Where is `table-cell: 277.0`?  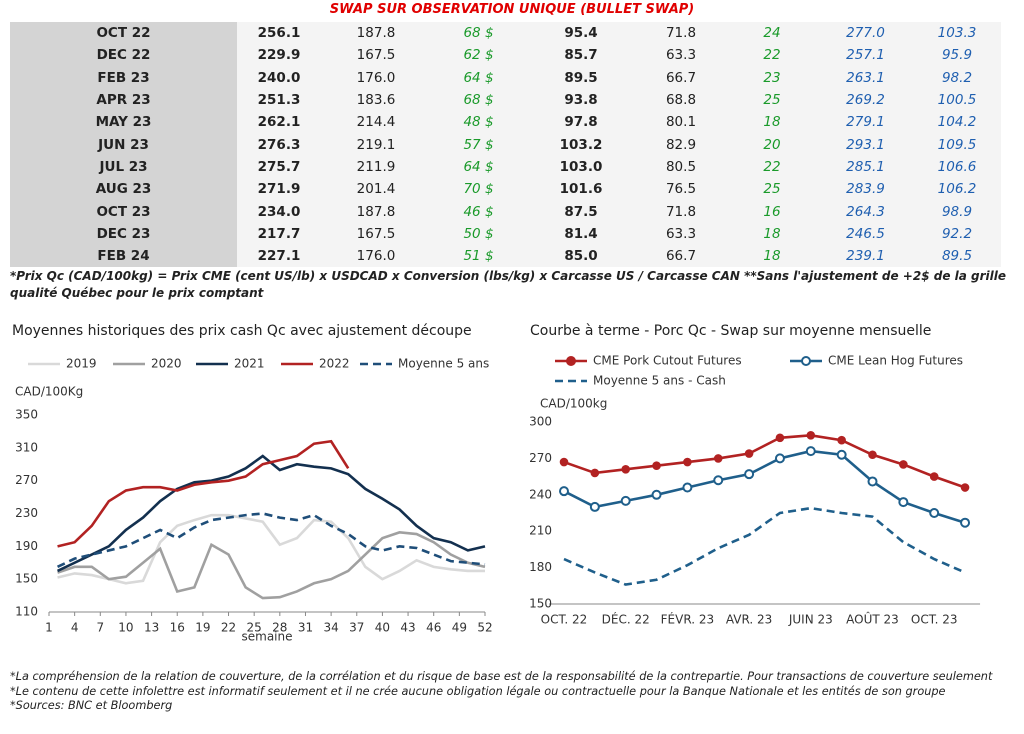 table-cell: 277.0 is located at coordinates (865, 33).